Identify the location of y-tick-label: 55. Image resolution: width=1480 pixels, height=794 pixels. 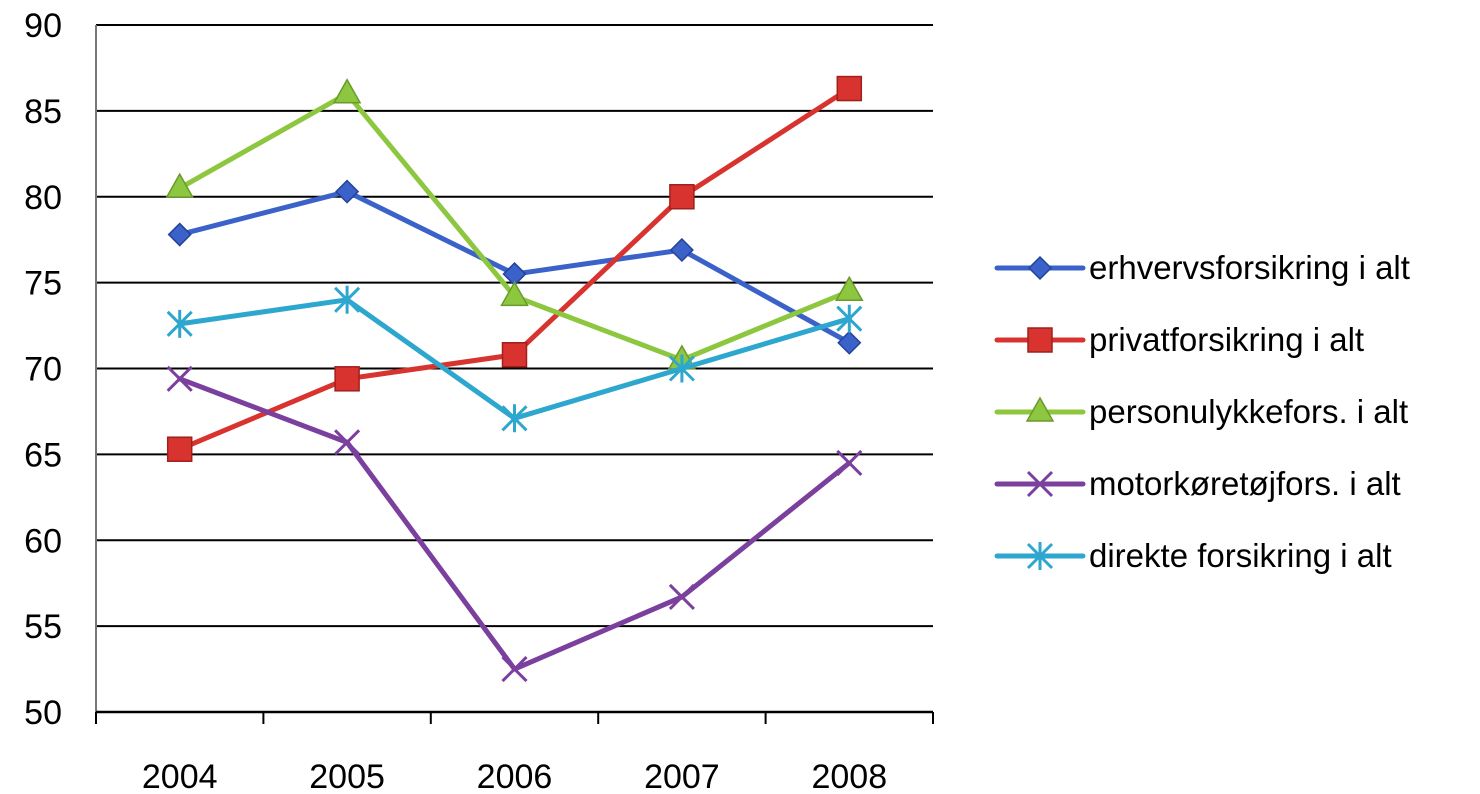
(43, 627).